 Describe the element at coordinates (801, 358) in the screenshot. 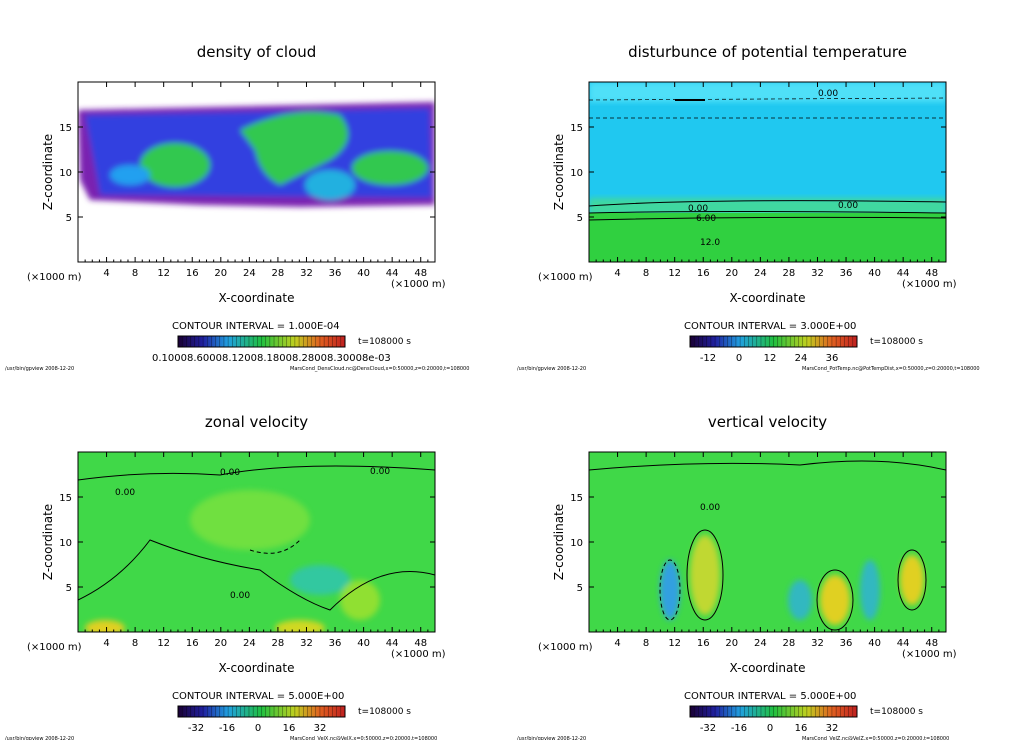

I see `colorbar-label: 24` at that location.